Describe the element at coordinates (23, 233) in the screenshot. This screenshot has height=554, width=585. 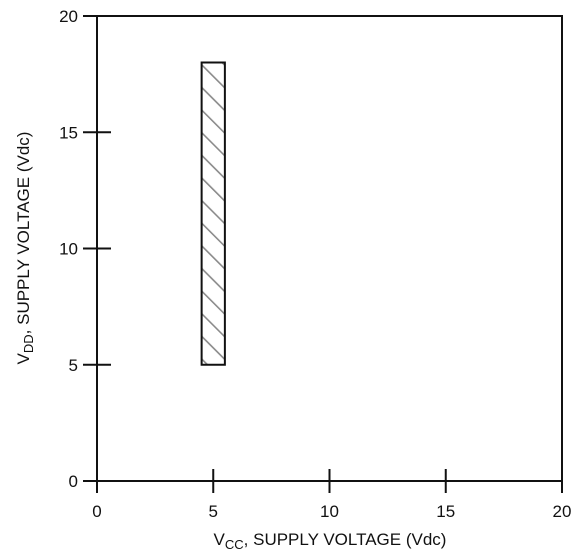
I see `y-axis-title-text: , SUPPLY VOLTAGE (Vdc)` at that location.